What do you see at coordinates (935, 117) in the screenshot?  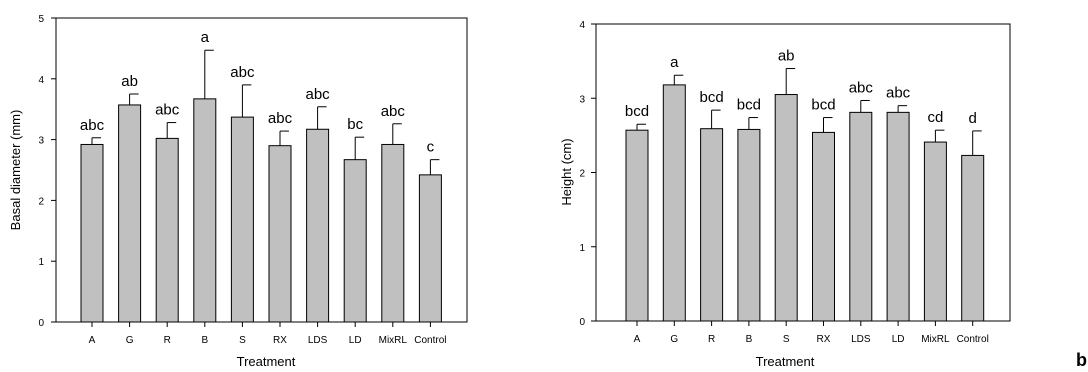 I see `significance-letter: cd` at bounding box center [935, 117].